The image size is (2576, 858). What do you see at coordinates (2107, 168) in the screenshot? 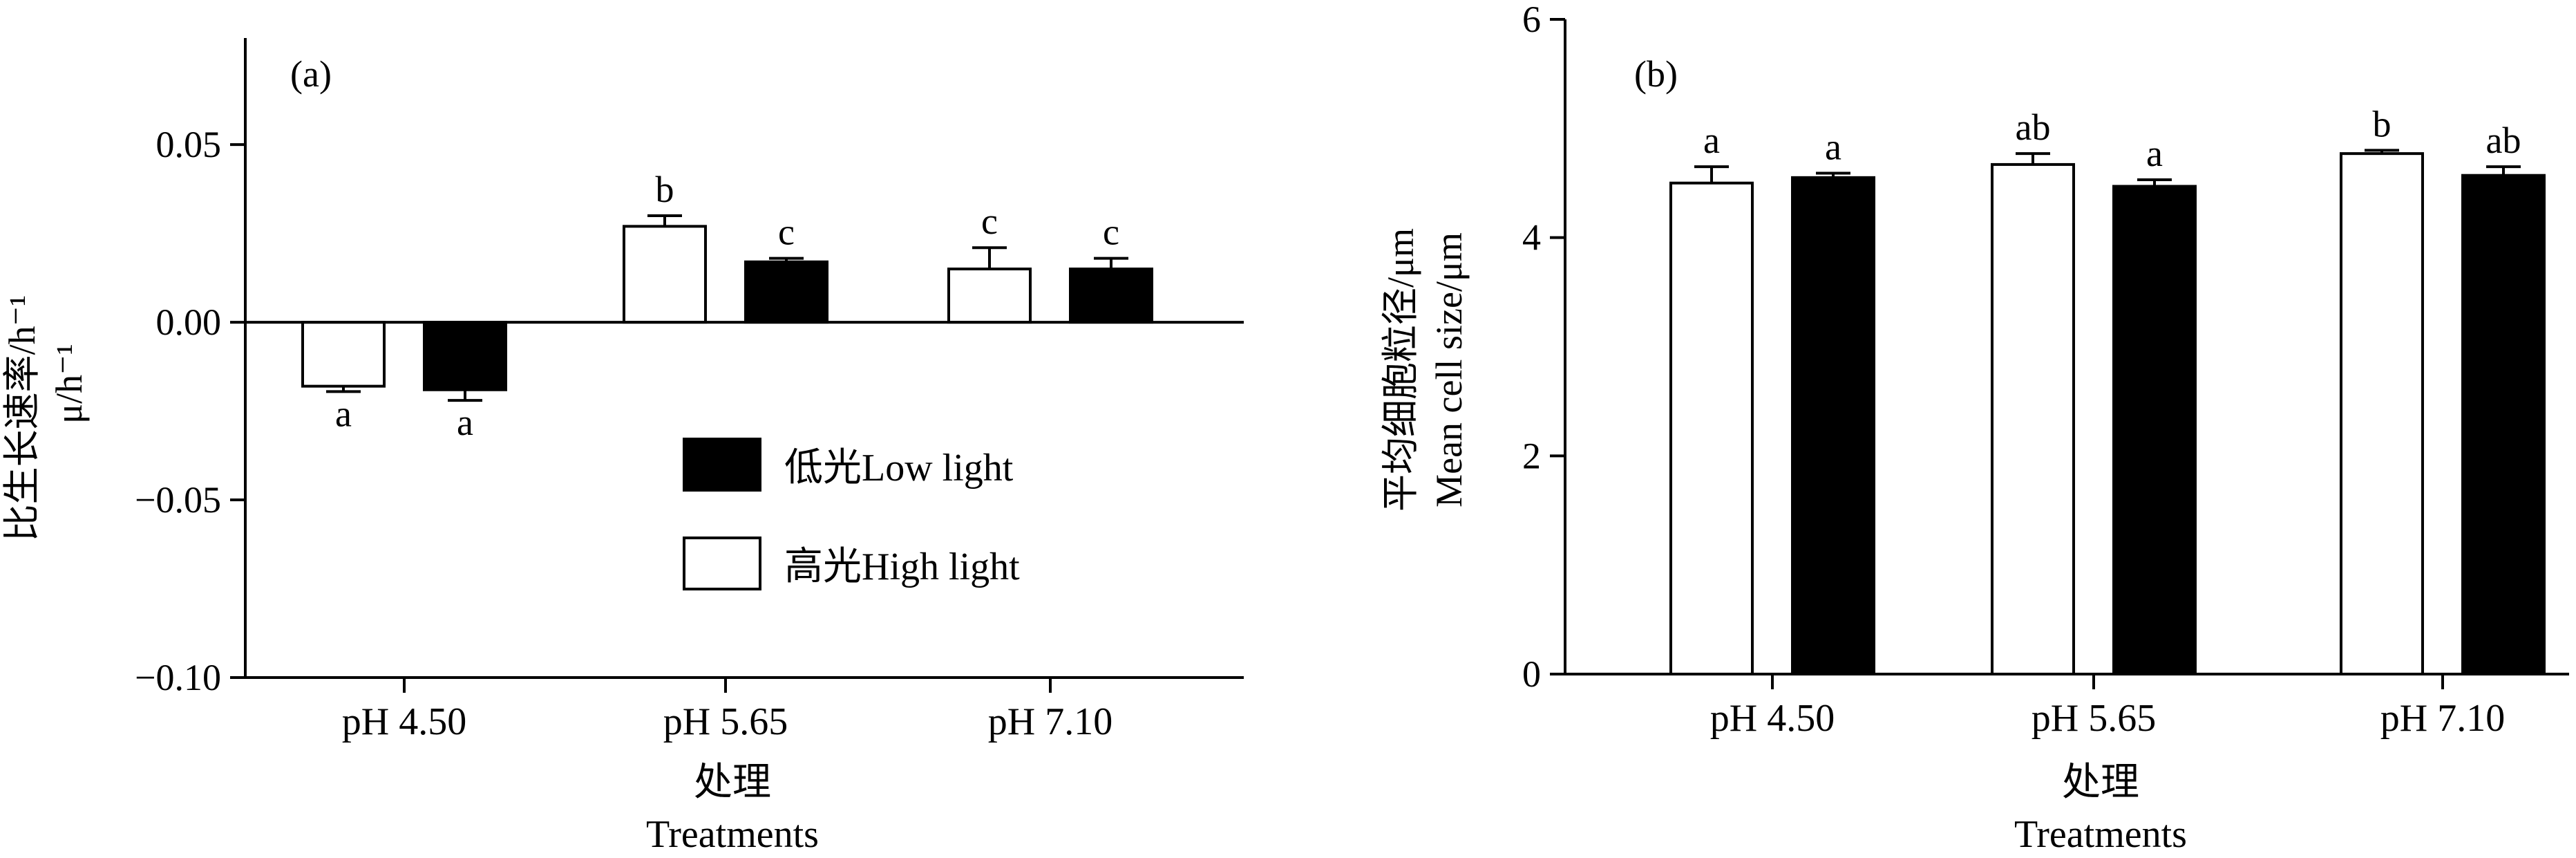
I see `panel-b-error-bars` at bounding box center [2107, 168].